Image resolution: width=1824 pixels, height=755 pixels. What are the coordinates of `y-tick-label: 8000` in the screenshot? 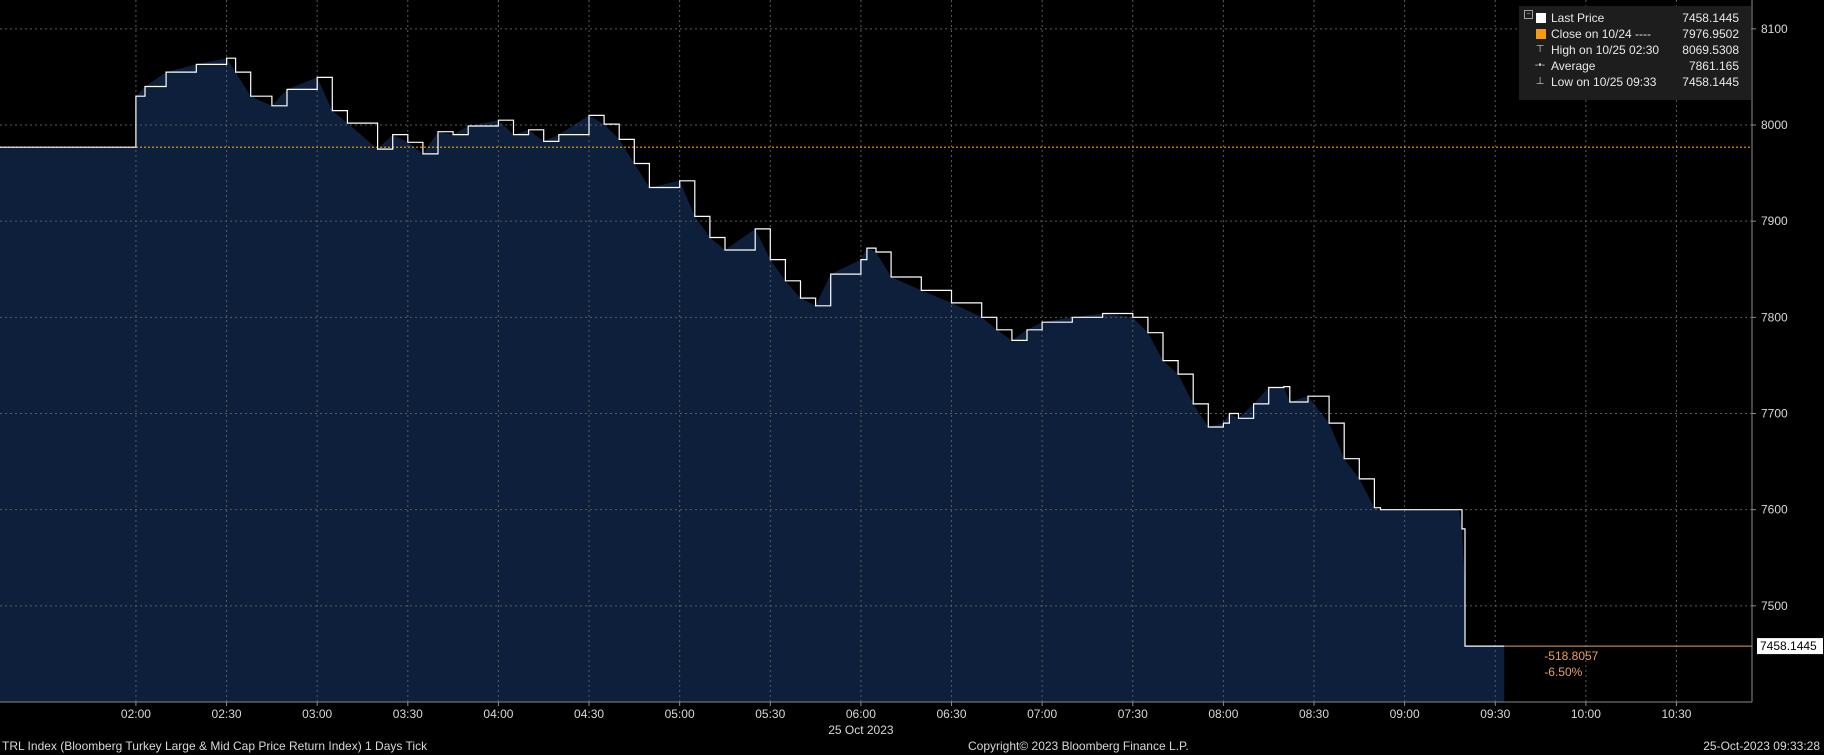 It's located at (1774, 125).